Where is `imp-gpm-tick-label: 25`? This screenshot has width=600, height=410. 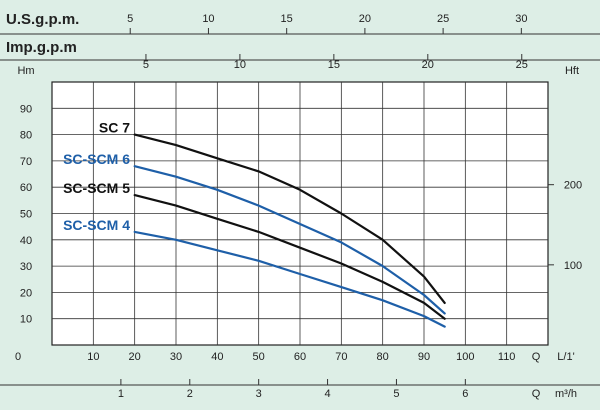 imp-gpm-tick-label: 25 is located at coordinates (522, 65).